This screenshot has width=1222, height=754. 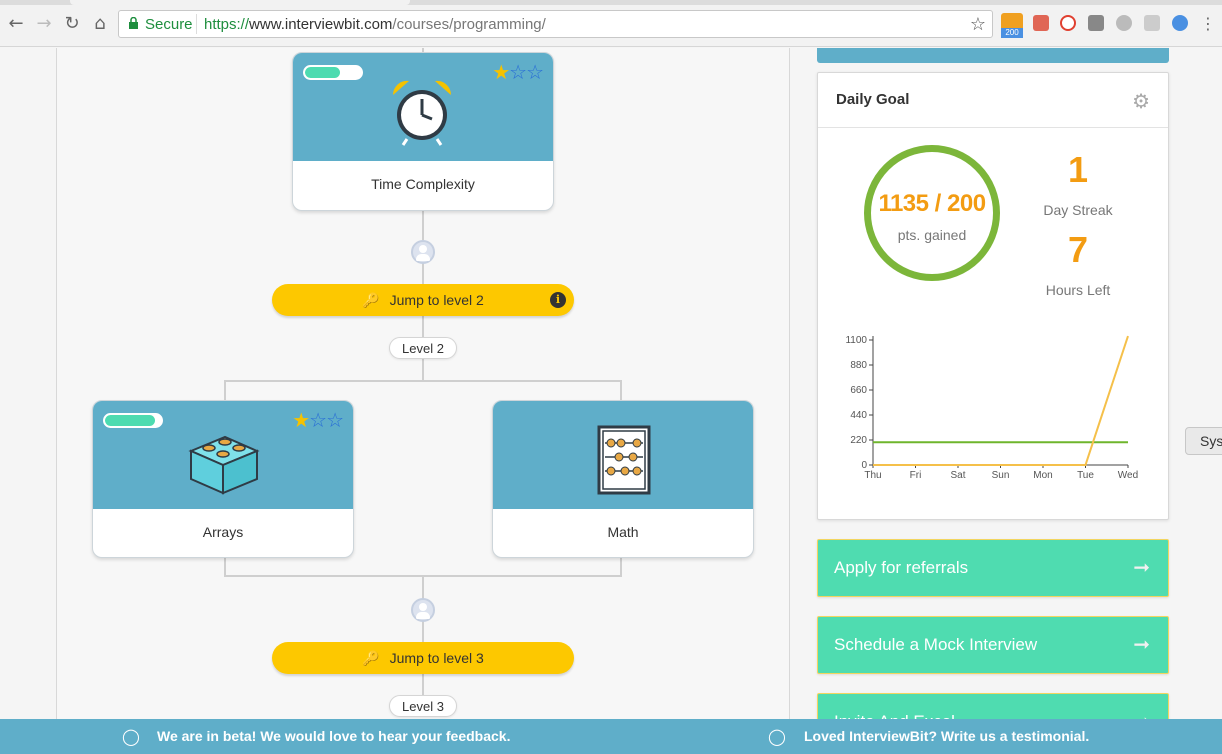 I want to click on lock-icon, so click(x=133, y=23).